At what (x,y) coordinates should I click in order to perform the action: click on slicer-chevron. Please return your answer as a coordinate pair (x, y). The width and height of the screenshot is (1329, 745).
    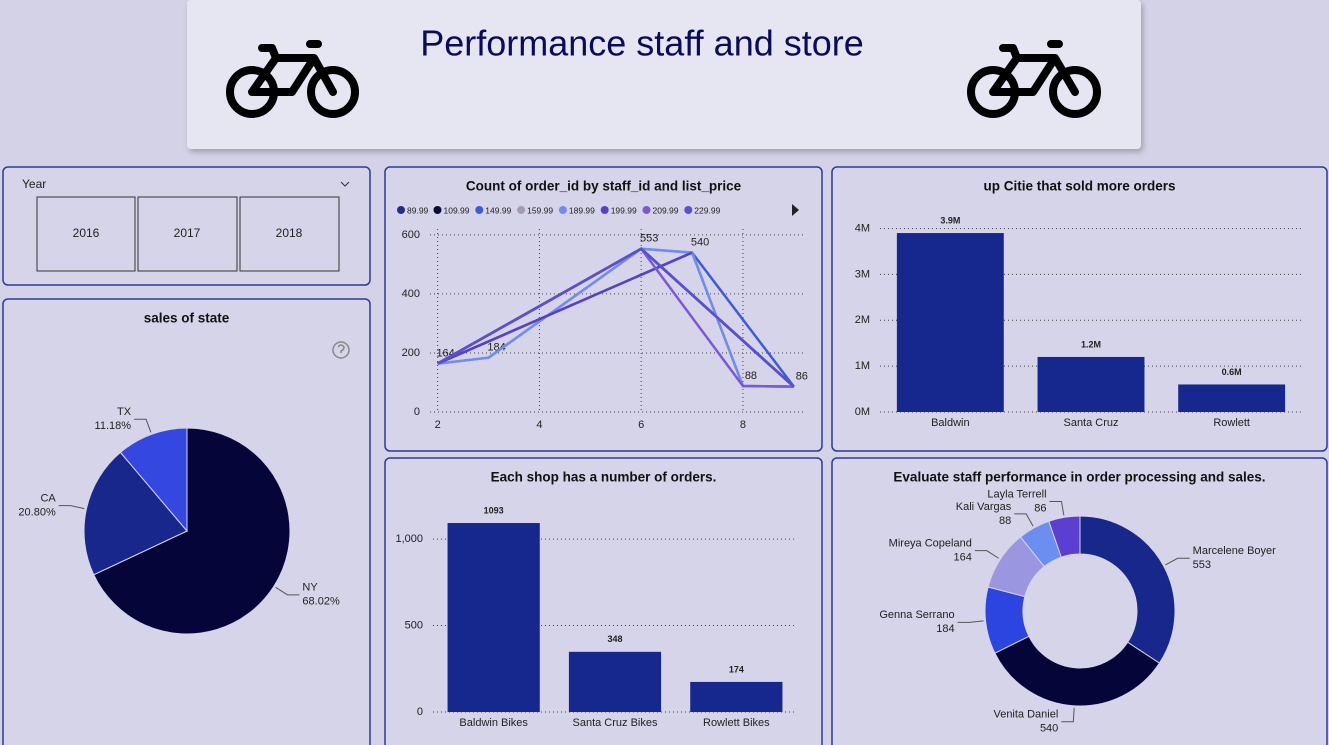
    Looking at the image, I should click on (345, 184).